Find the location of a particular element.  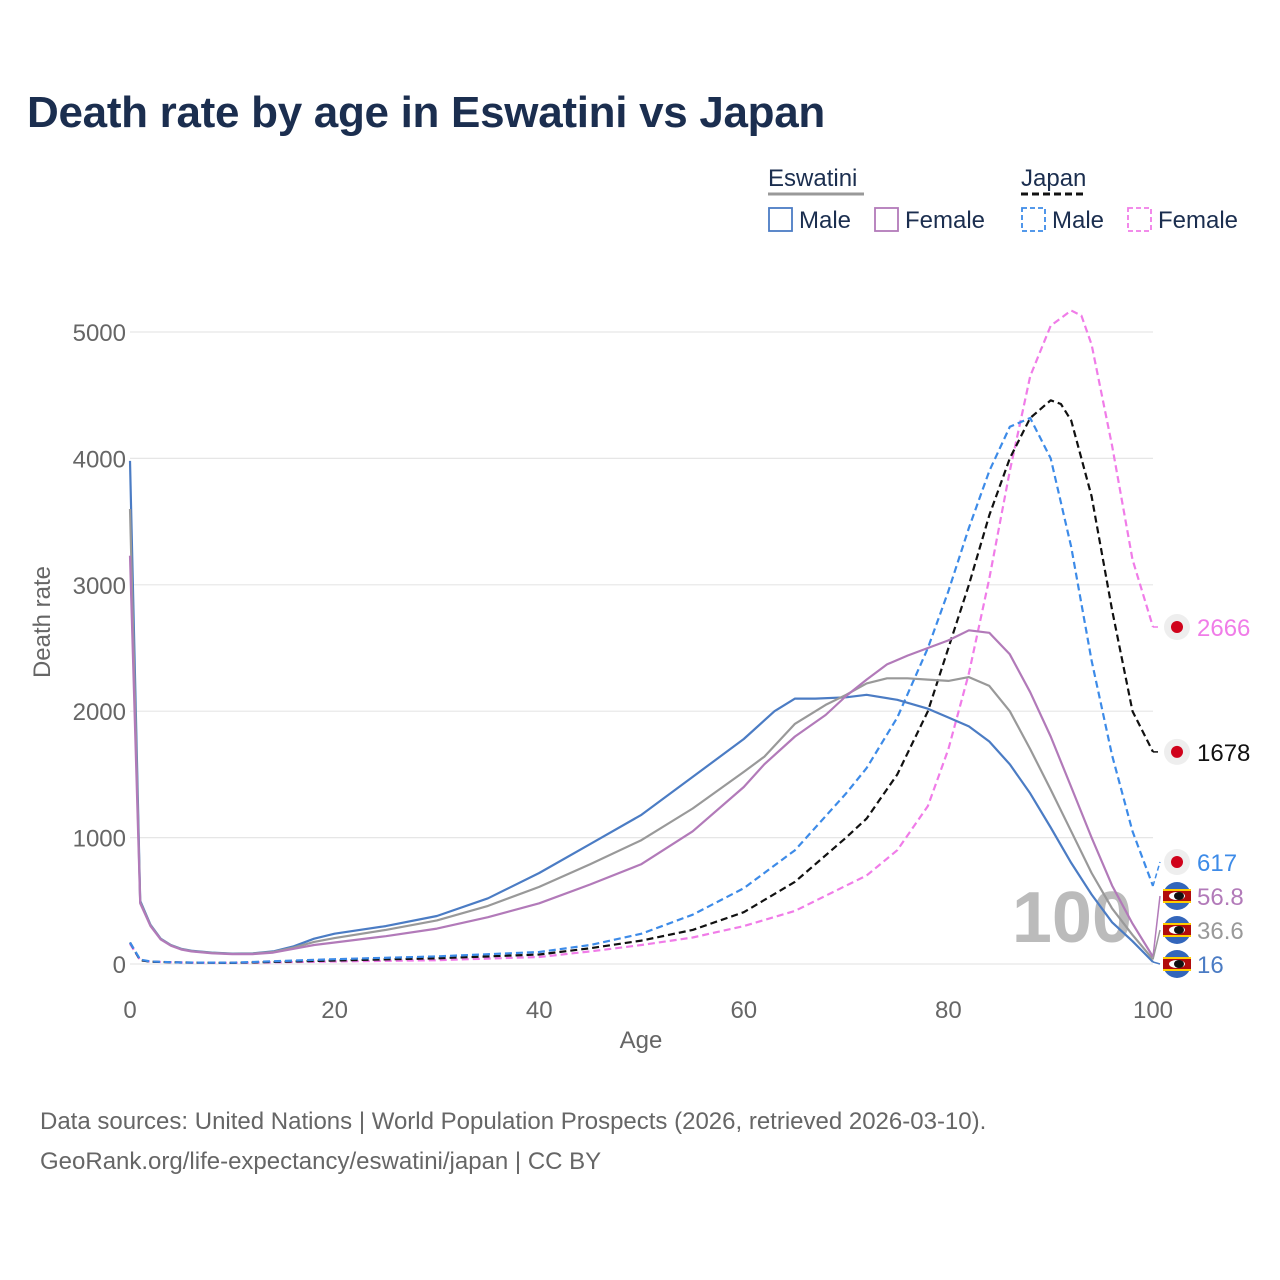

end-labels: 2666 1678 617 56.8 36.6 16 is located at coordinates (1201, 796).